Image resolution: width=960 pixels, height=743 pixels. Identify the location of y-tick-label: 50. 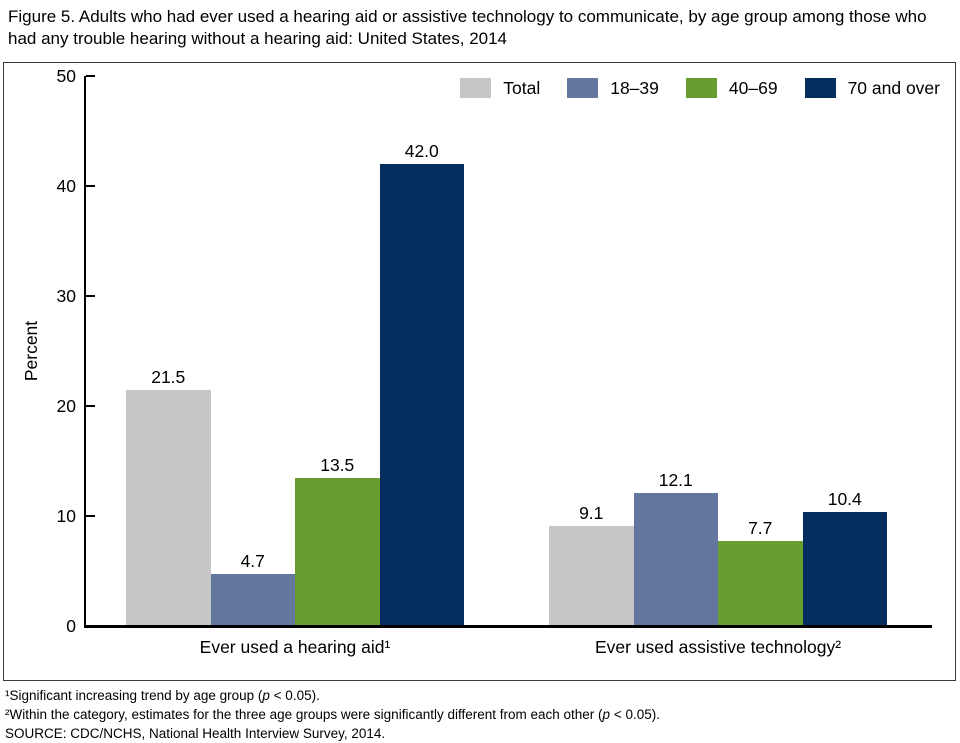
(66, 76).